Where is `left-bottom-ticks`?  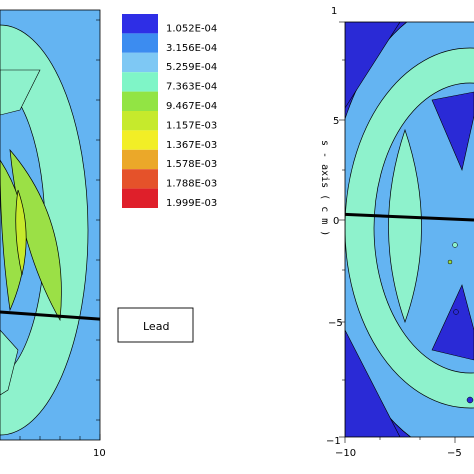 left-bottom-ticks is located at coordinates (60, 437).